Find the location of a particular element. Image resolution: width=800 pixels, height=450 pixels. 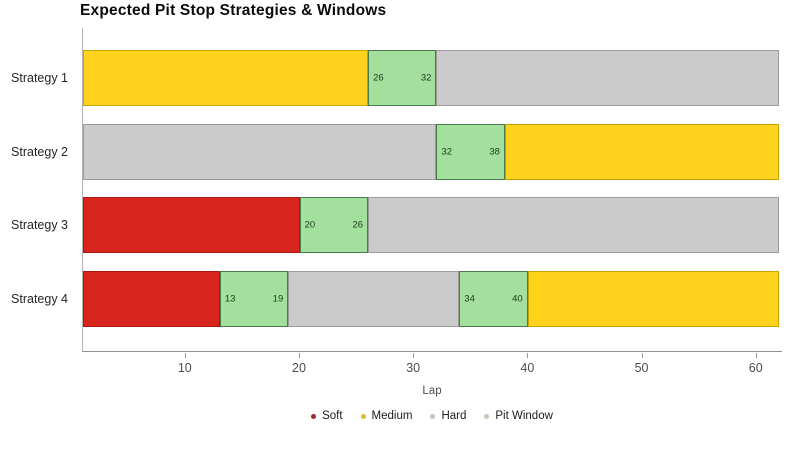

x-tick-label: 40 is located at coordinates (527, 368).